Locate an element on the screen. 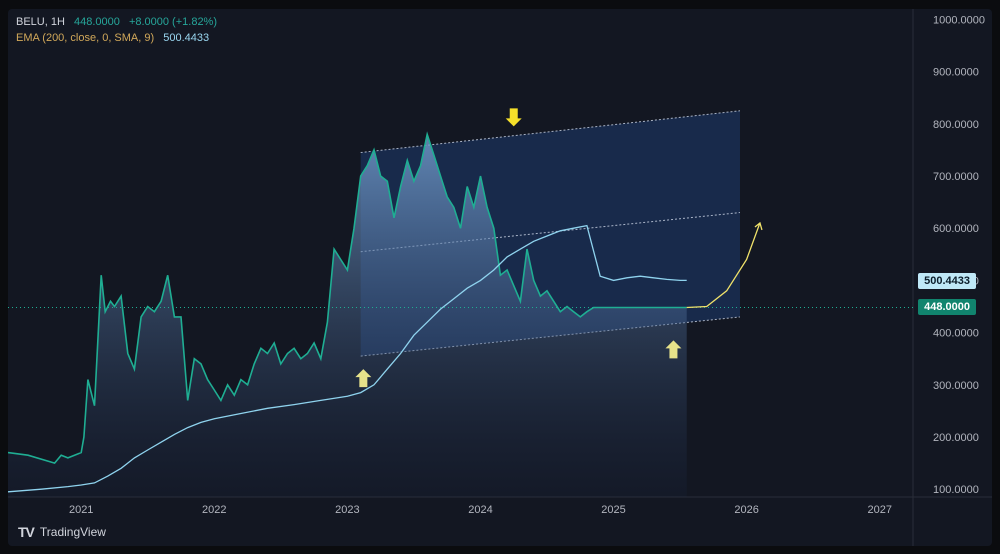 The width and height of the screenshot is (1000, 554). y-tick-label: 100.0000 is located at coordinates (956, 490).